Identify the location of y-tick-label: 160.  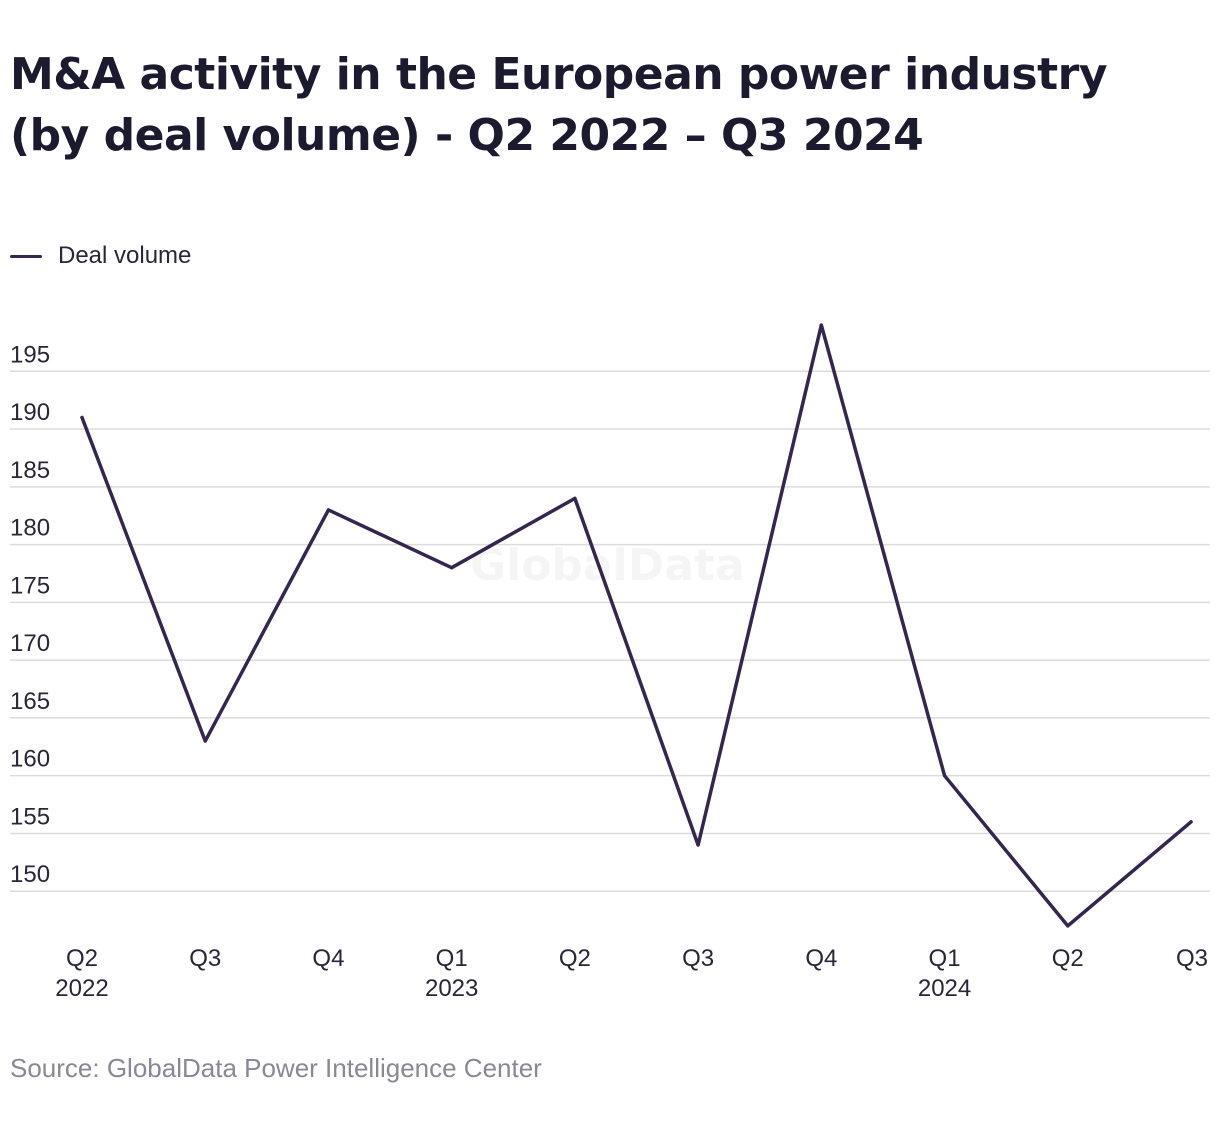
(30, 759).